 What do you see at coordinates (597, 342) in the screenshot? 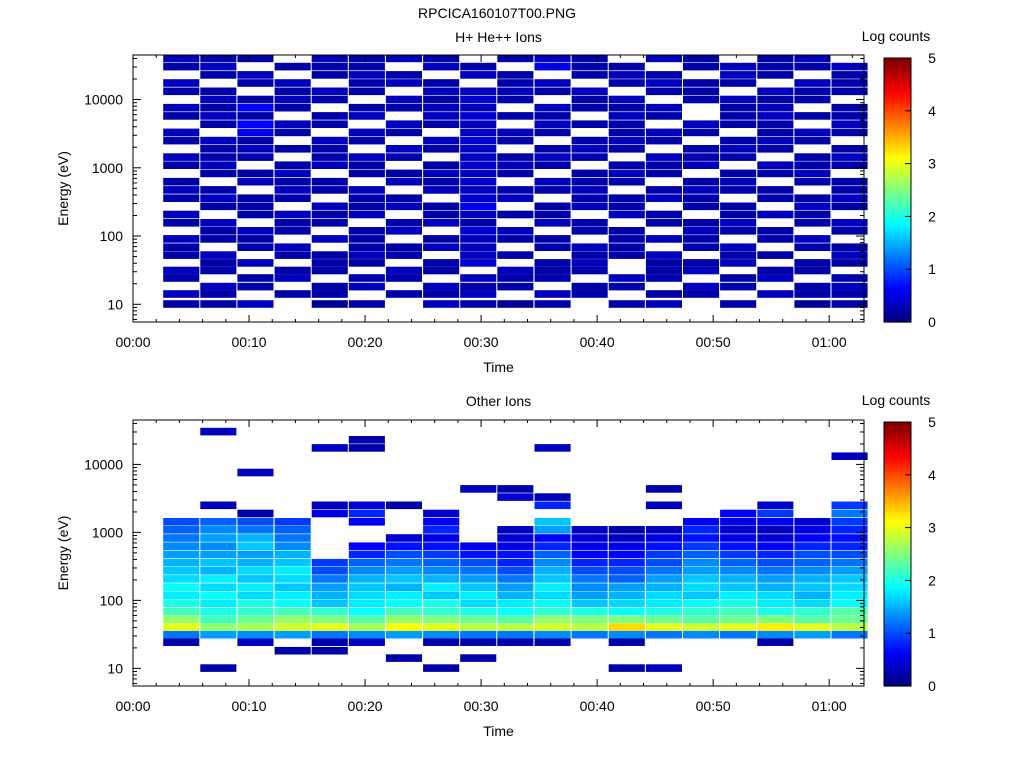
I see `x-tick-label: 00:40` at bounding box center [597, 342].